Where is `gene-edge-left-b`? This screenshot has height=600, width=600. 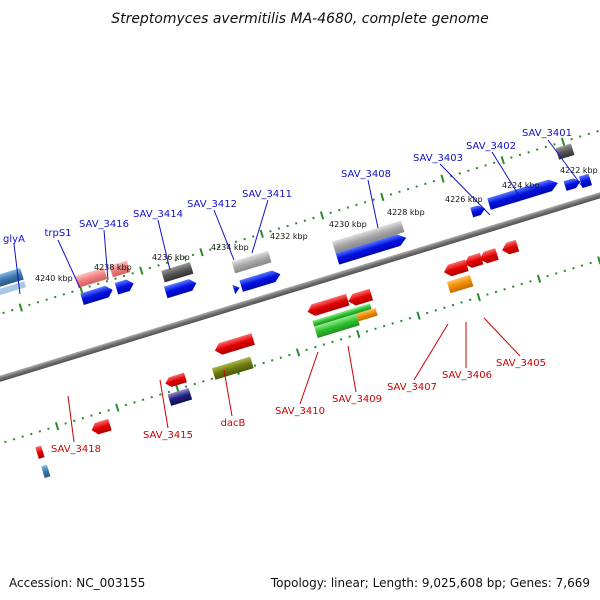 gene-edge-left-b is located at coordinates (46, 471).